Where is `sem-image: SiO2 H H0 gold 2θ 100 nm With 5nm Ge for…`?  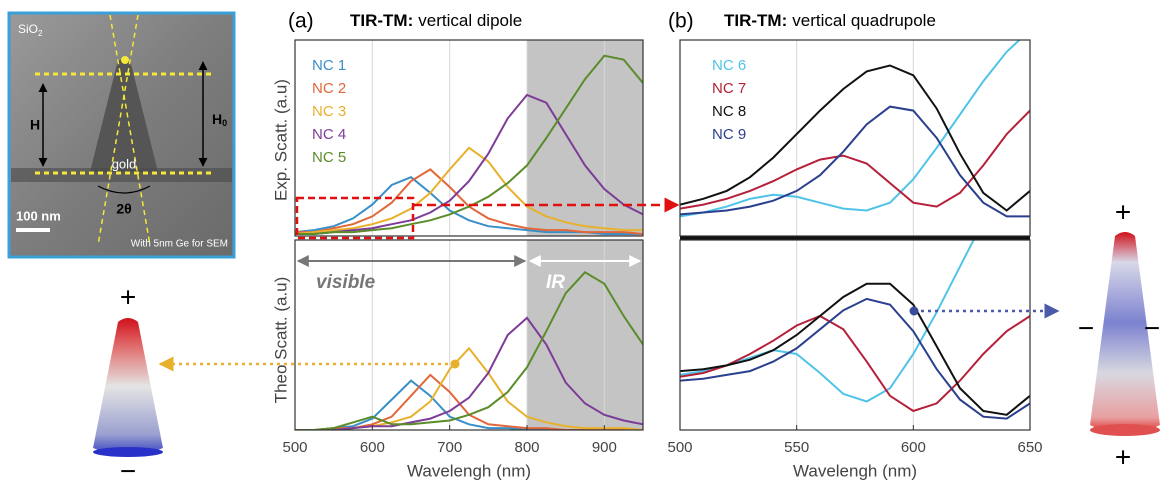
sem-image: SiO2 H H0 gold 2θ 100 nm With 5nm Ge for… is located at coordinates (121, 135).